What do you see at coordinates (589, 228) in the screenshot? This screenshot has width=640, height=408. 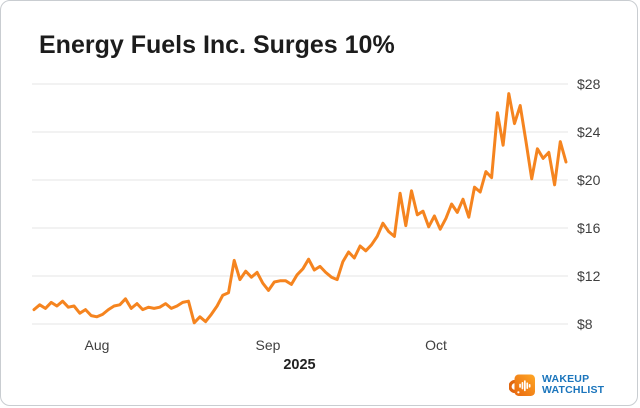 I see `y-axis-tick-16: $16` at bounding box center [589, 228].